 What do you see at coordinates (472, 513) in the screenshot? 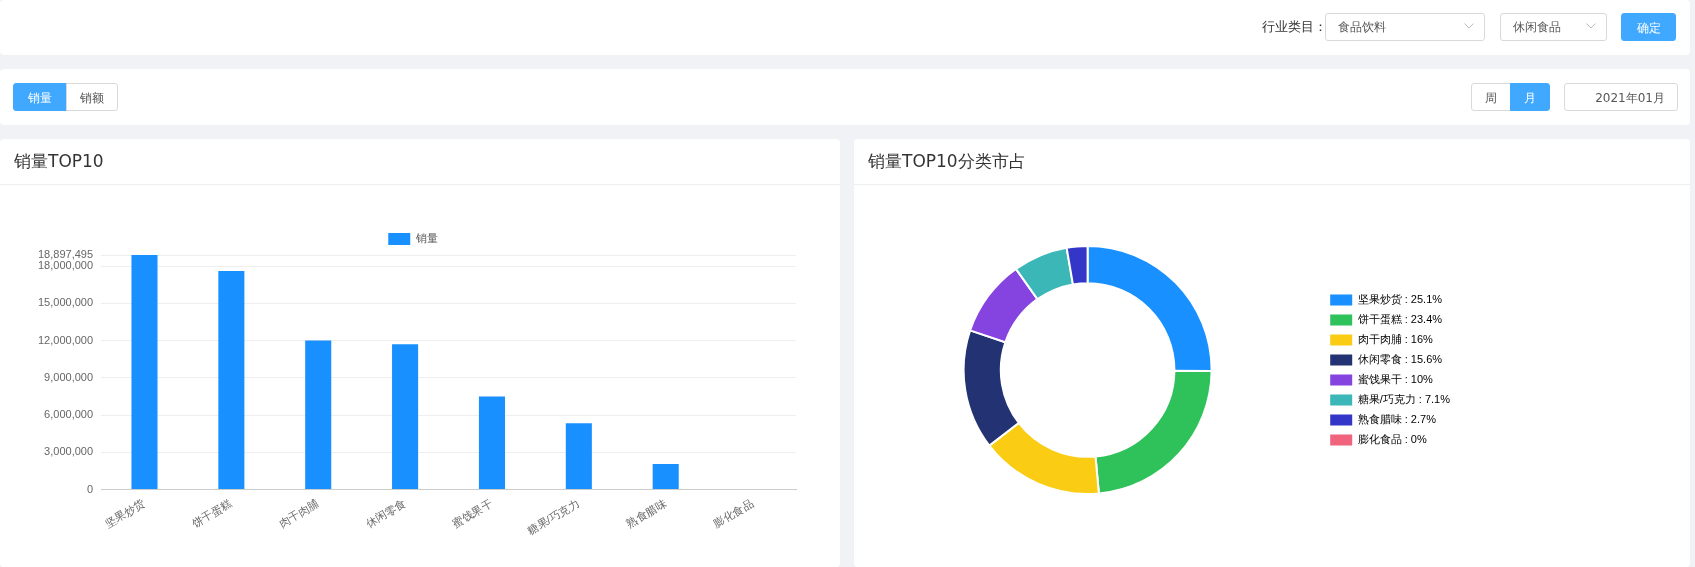
I see `x-tick-label: 蜜饯果干` at bounding box center [472, 513].